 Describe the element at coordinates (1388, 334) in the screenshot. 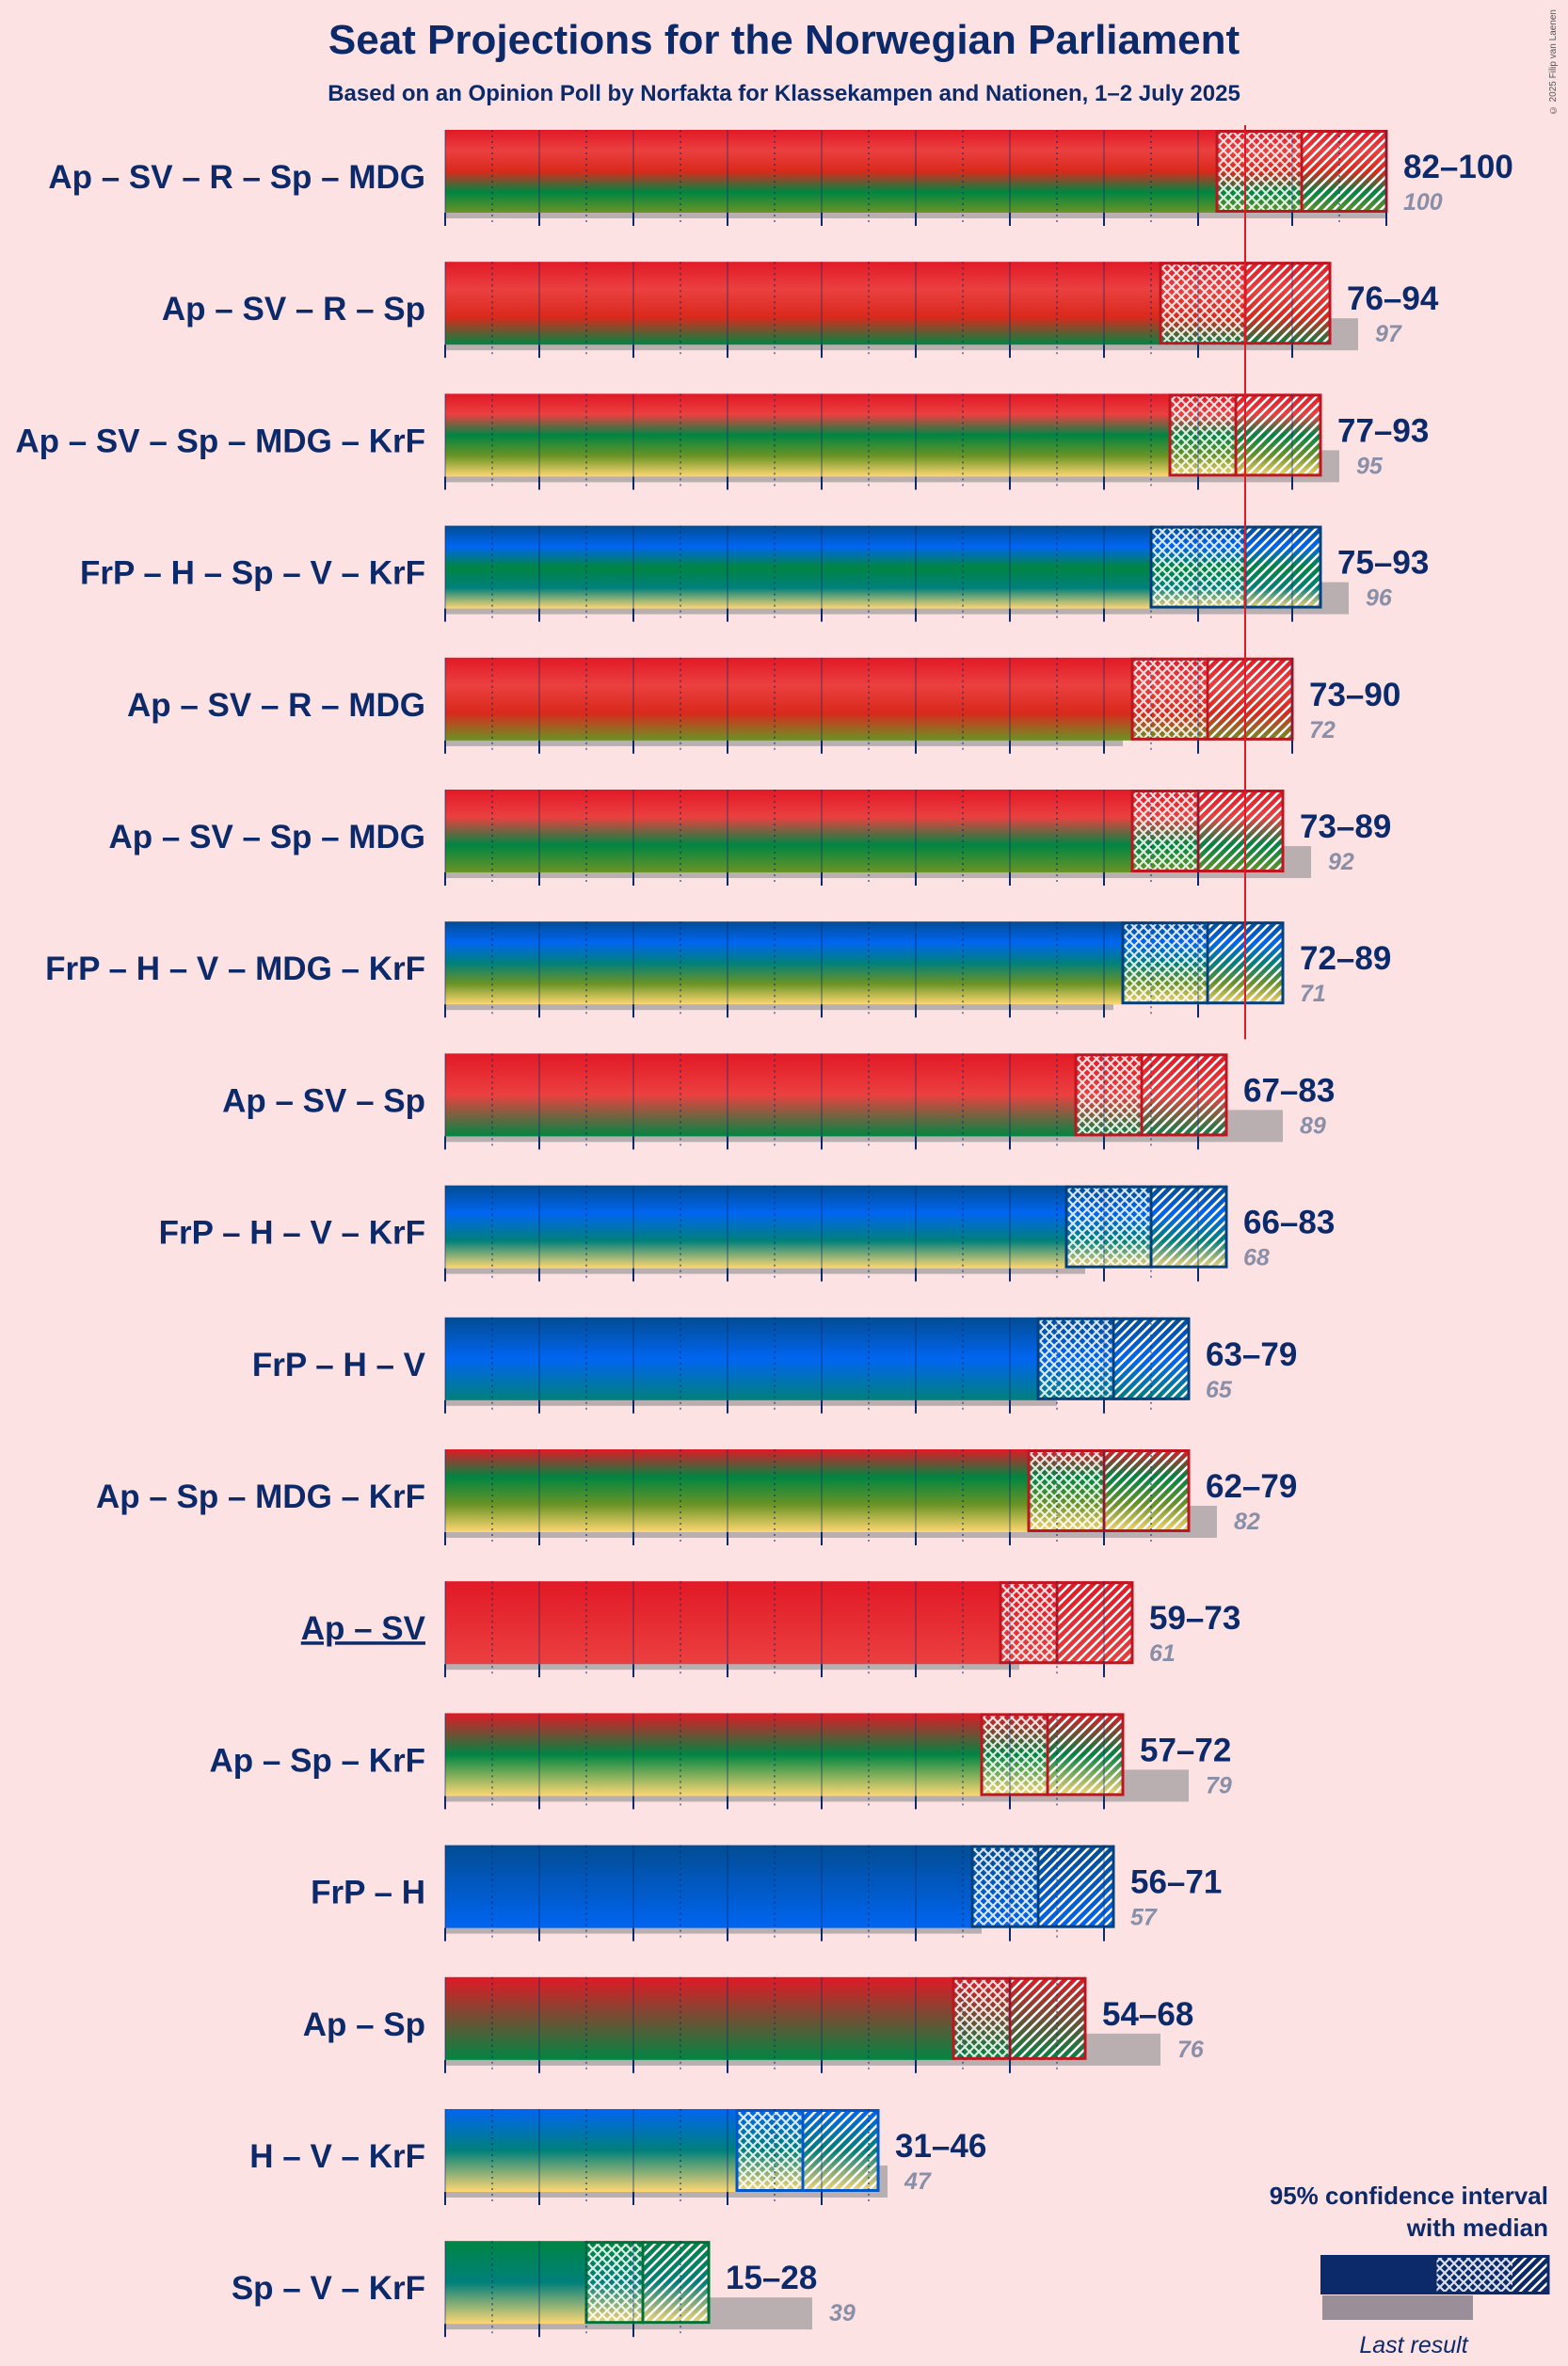

I see `last-result-label: 97` at that location.